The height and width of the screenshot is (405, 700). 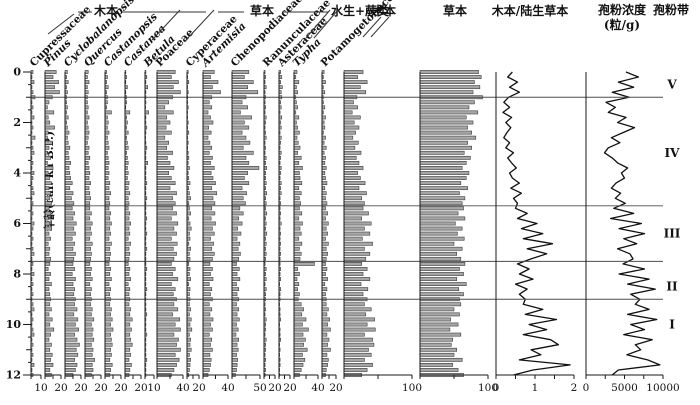 I want to click on axis-total-herbs: 100草本, so click(x=458, y=233).